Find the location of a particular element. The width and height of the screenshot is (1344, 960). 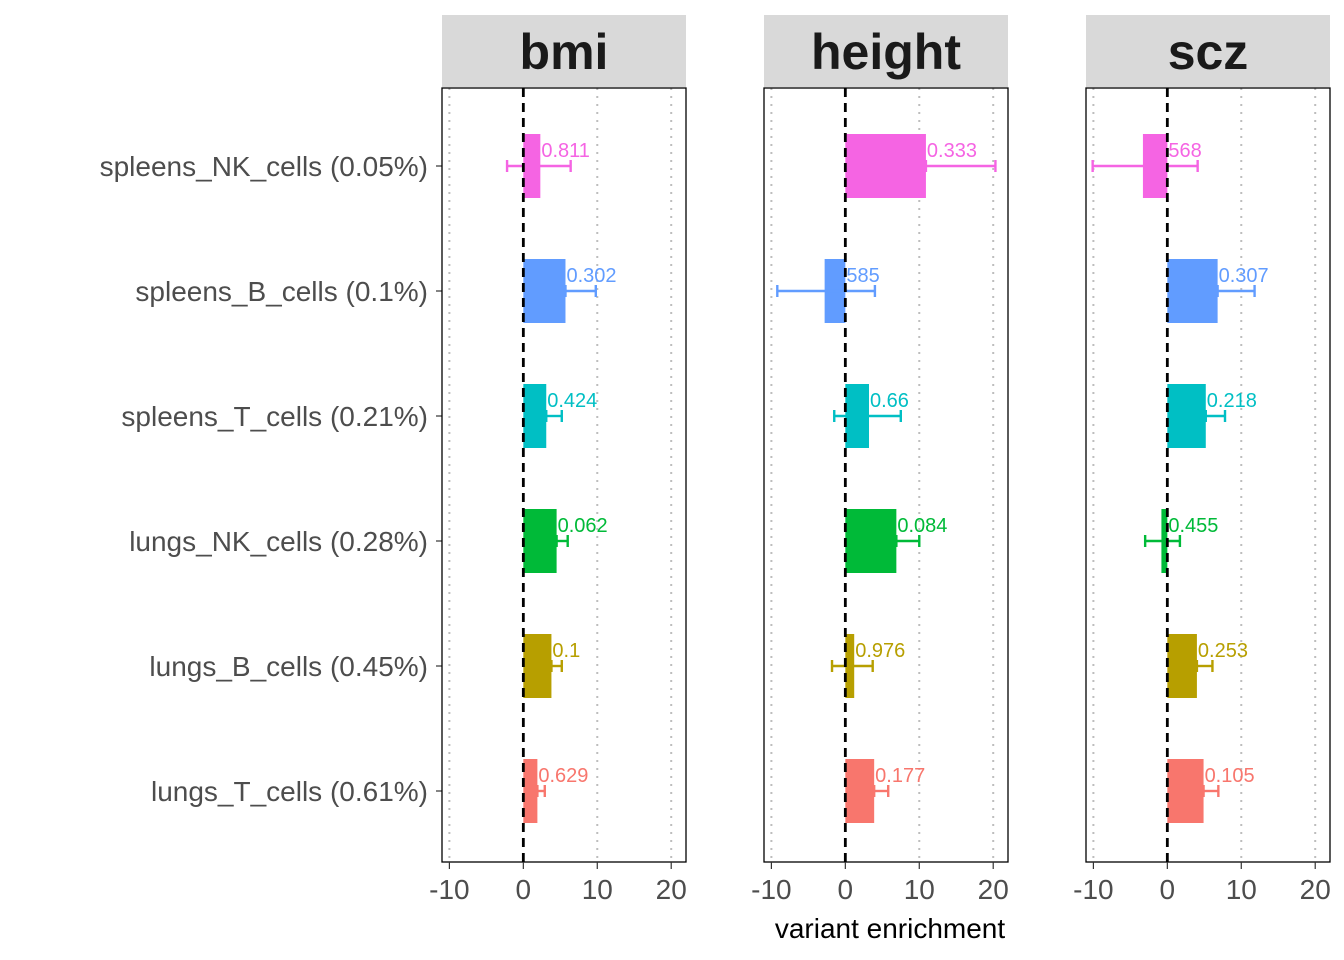

p-value-label: 0.253 is located at coordinates (1223, 651).